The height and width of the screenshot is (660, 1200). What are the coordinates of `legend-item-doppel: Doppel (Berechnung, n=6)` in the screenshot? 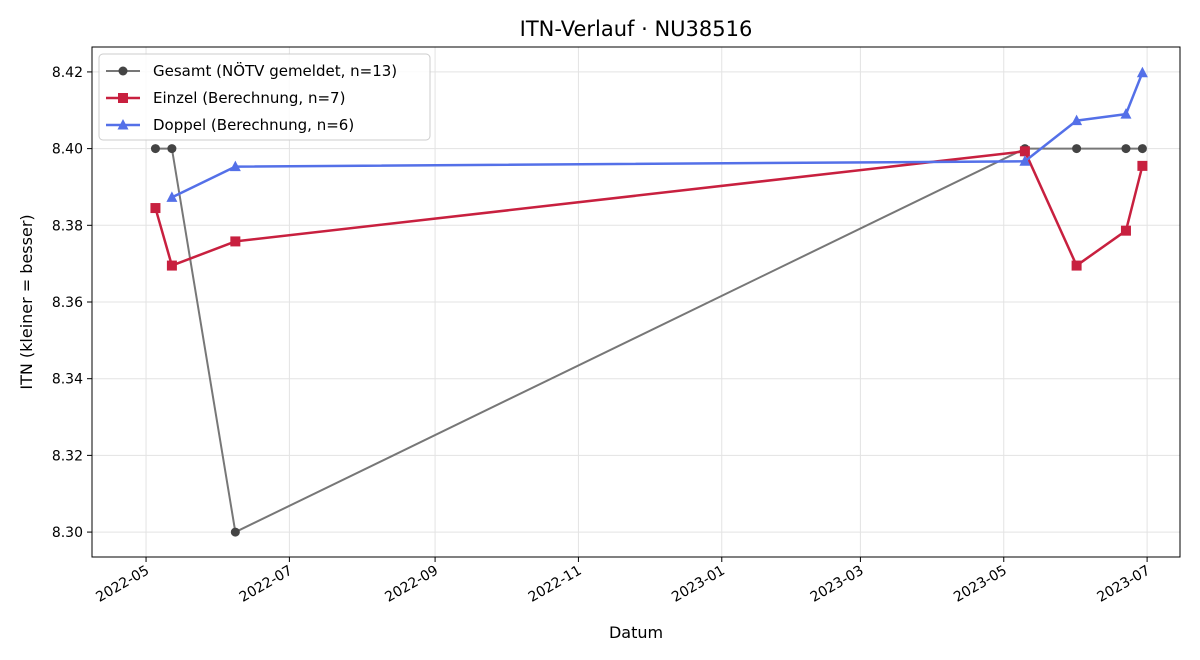 It's located at (230, 125).